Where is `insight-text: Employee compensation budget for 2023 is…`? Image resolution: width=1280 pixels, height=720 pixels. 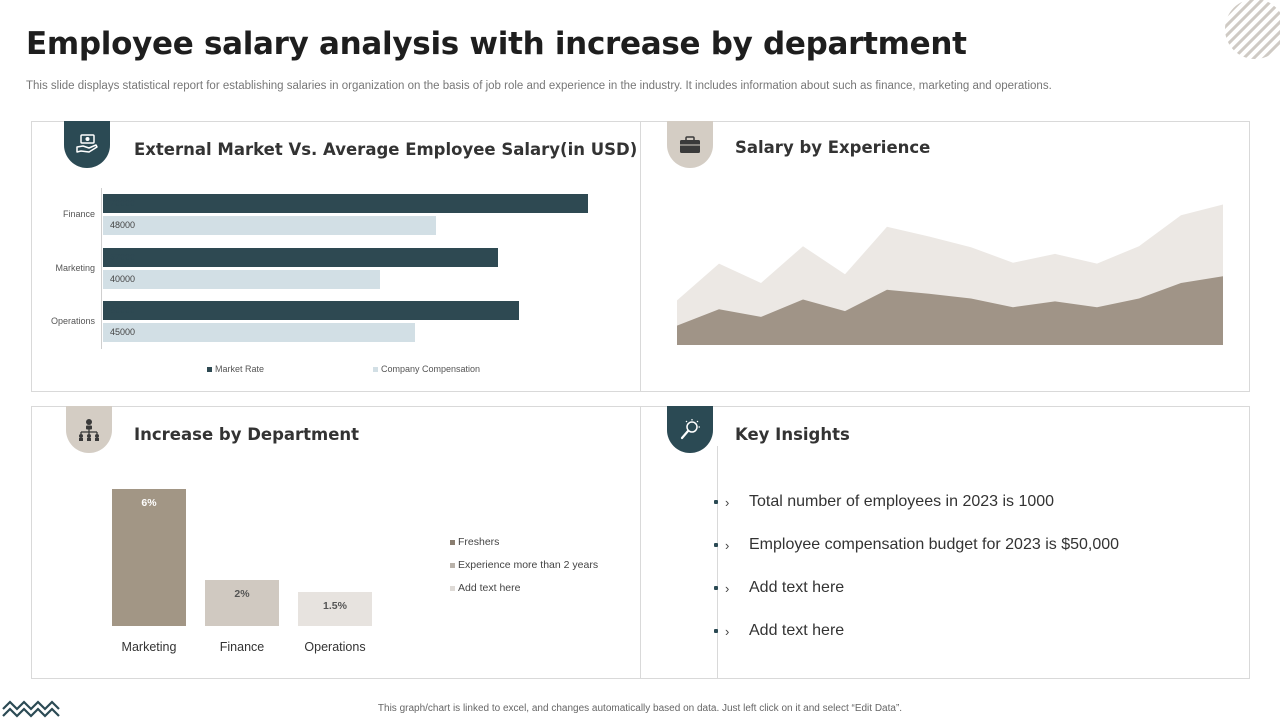
insight-text: Employee compensation budget for 2023 is… is located at coordinates (934, 544).